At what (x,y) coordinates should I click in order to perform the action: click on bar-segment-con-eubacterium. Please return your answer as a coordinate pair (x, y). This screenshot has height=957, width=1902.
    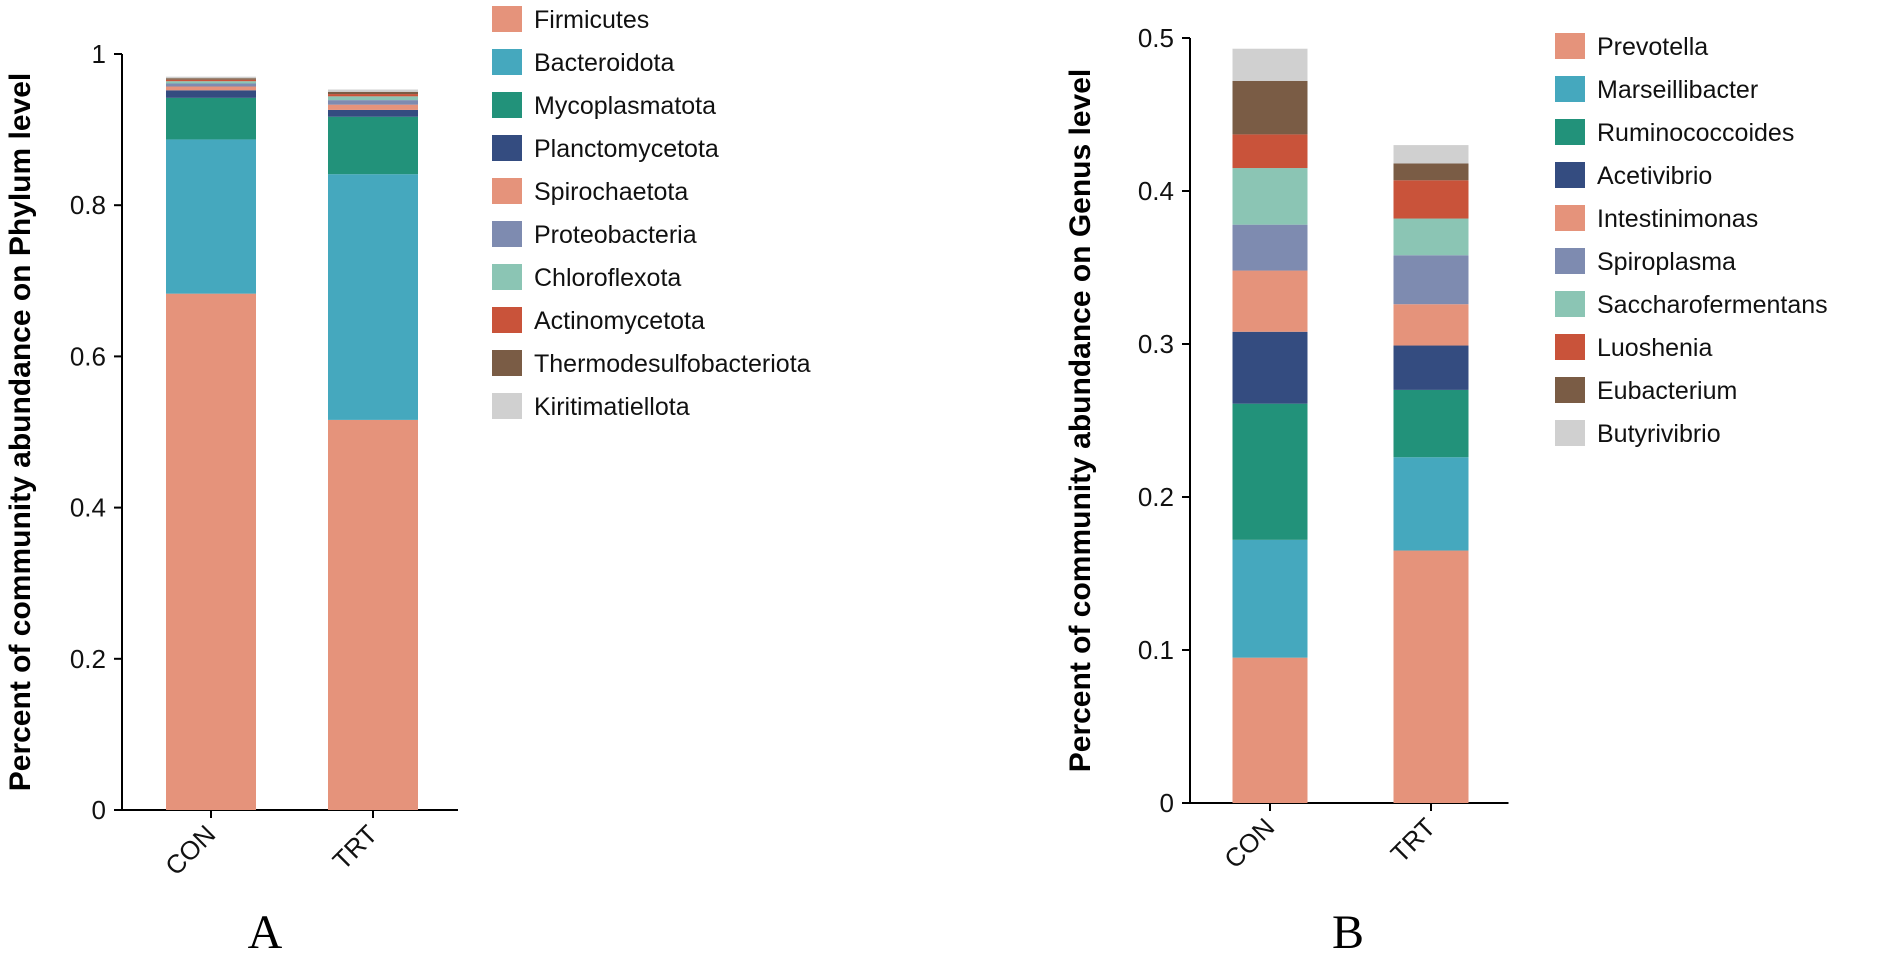
    Looking at the image, I should click on (1270, 107).